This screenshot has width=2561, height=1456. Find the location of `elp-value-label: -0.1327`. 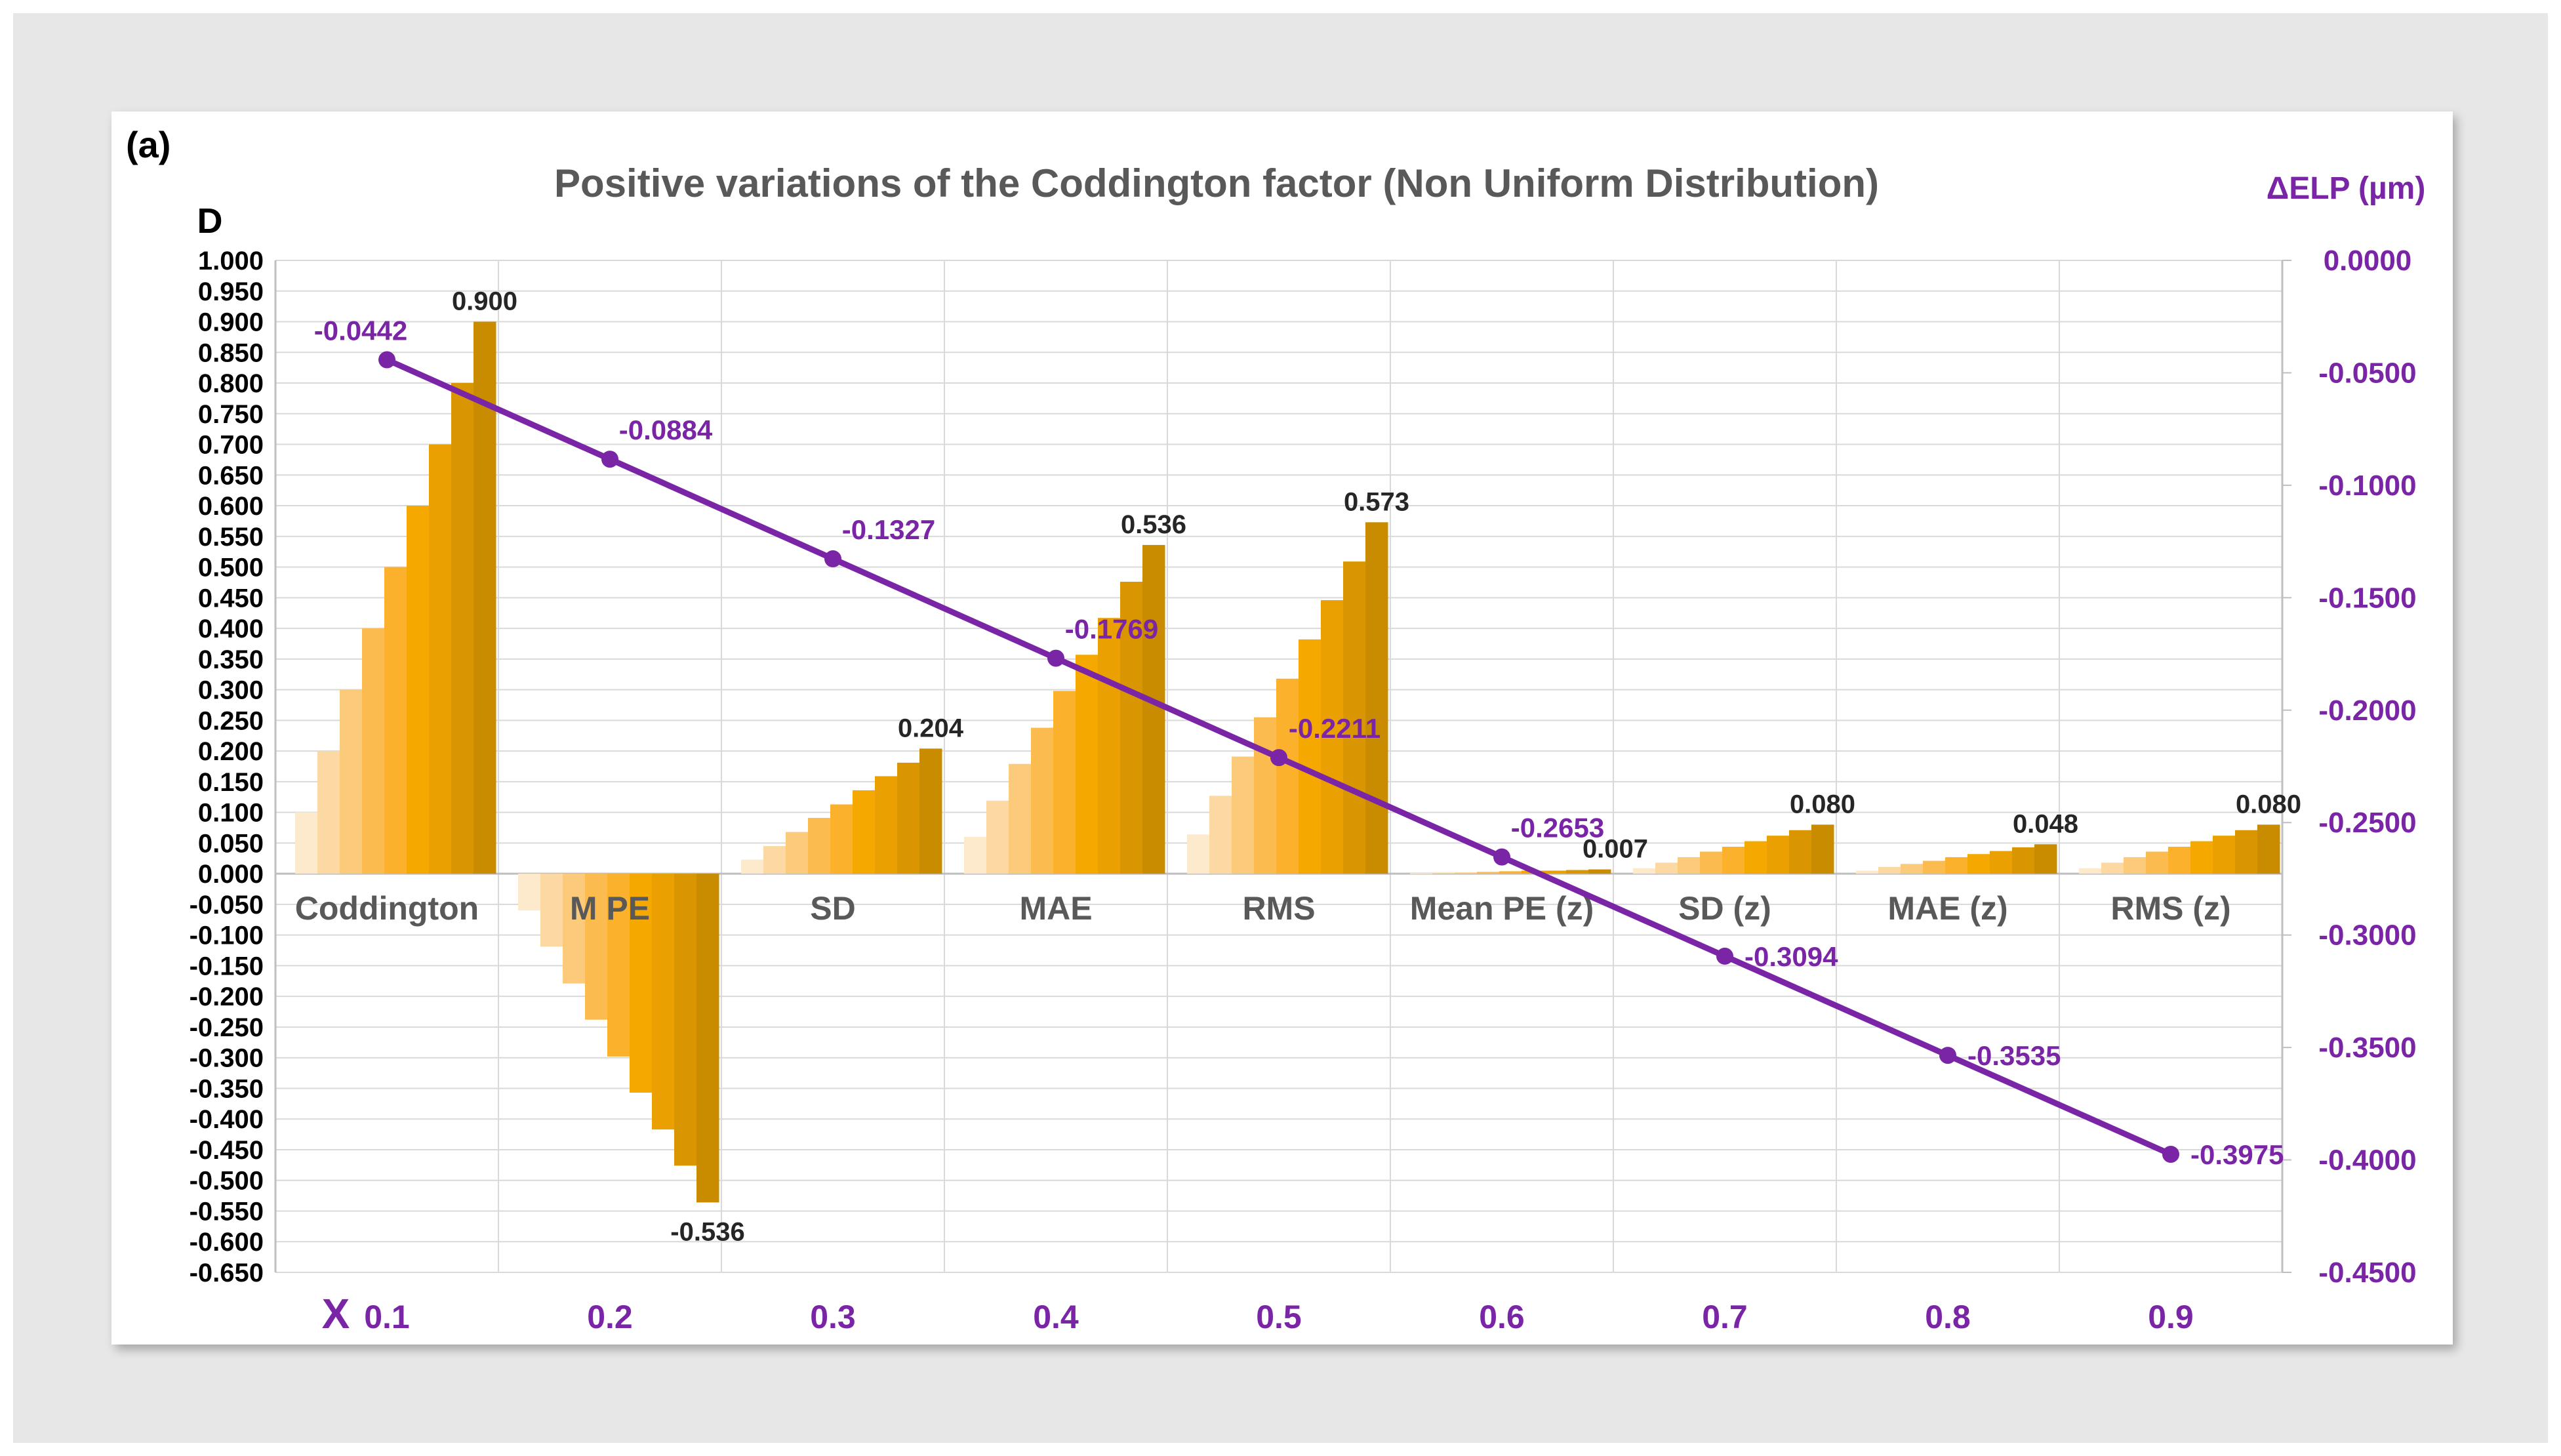

elp-value-label: -0.1327 is located at coordinates (889, 529).